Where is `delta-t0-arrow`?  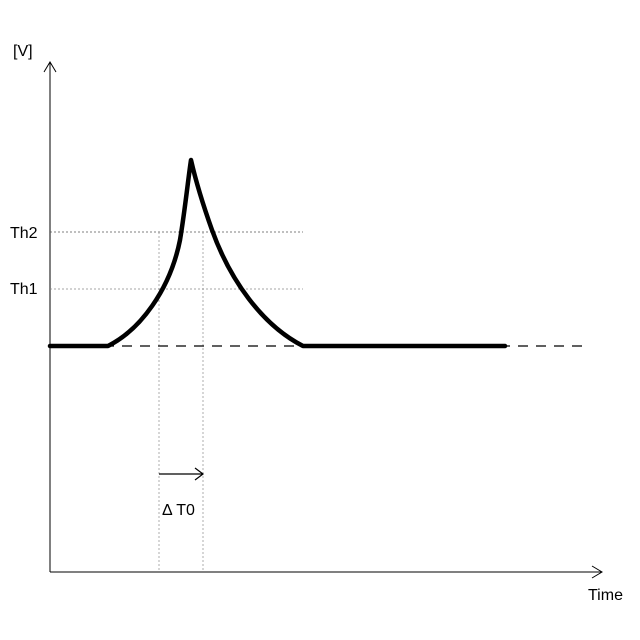 delta-t0-arrow is located at coordinates (181, 474).